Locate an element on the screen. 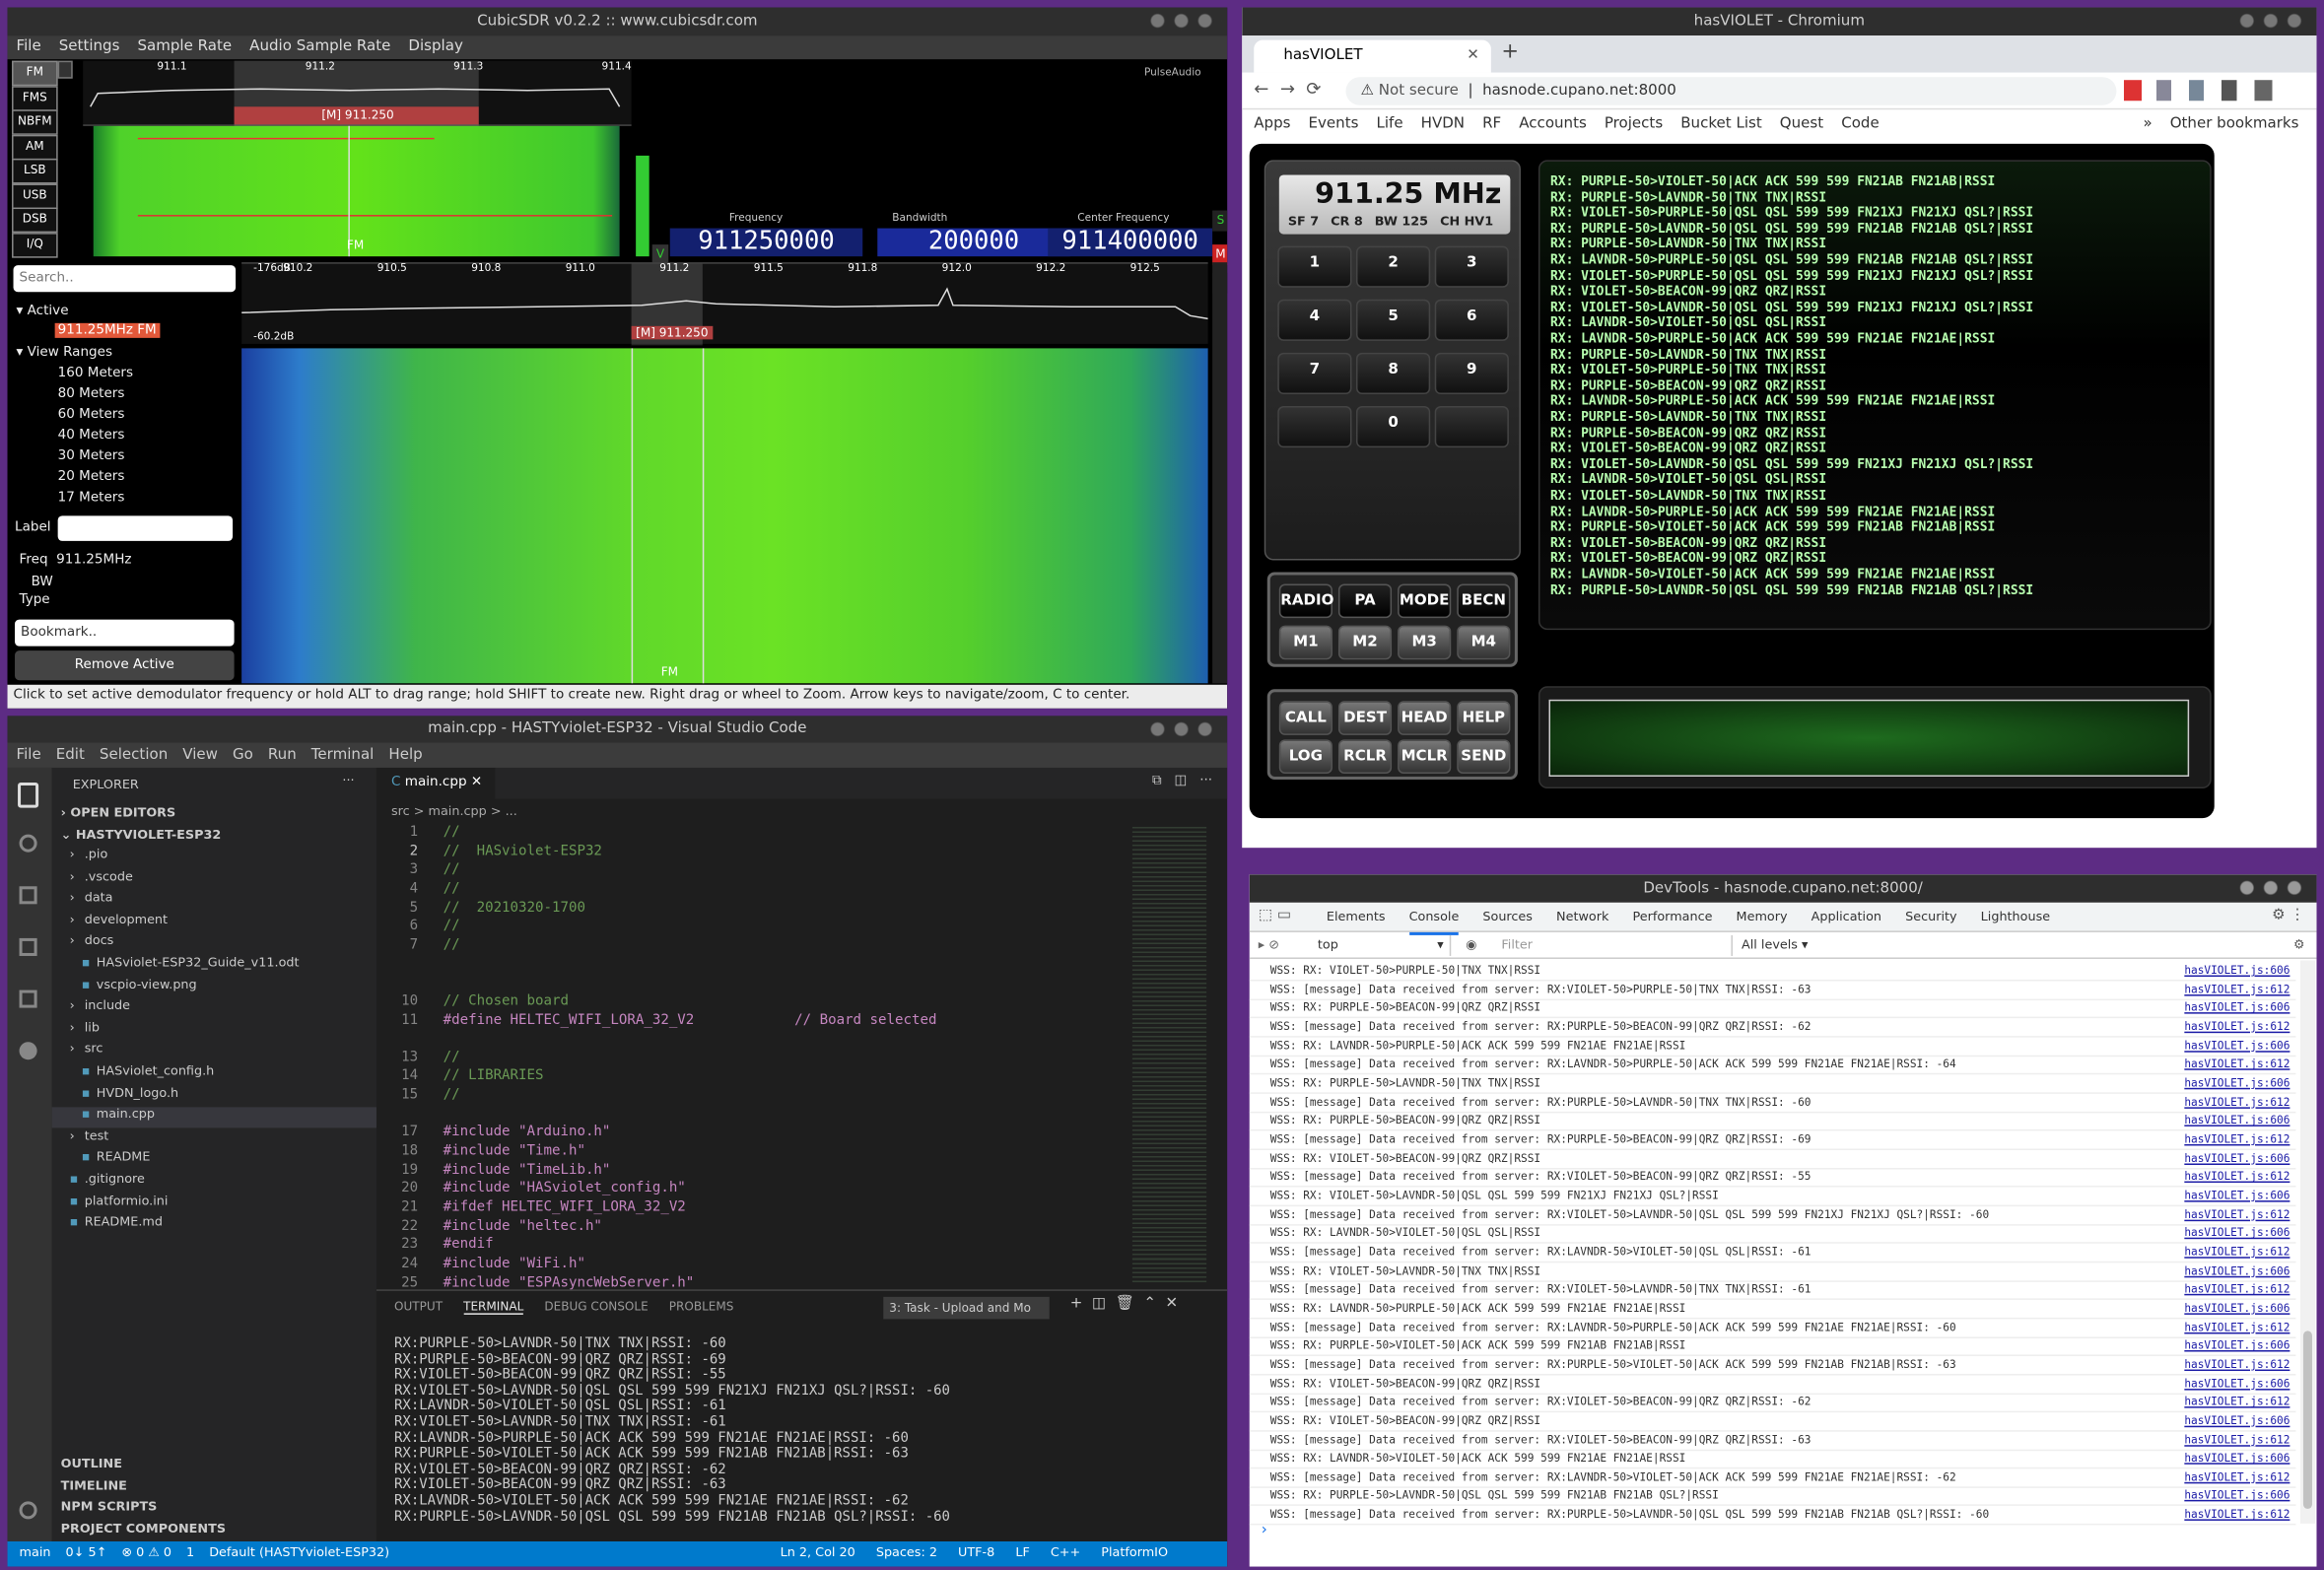 The height and width of the screenshot is (1570, 2324). menu-item: Go is located at coordinates (243, 755).